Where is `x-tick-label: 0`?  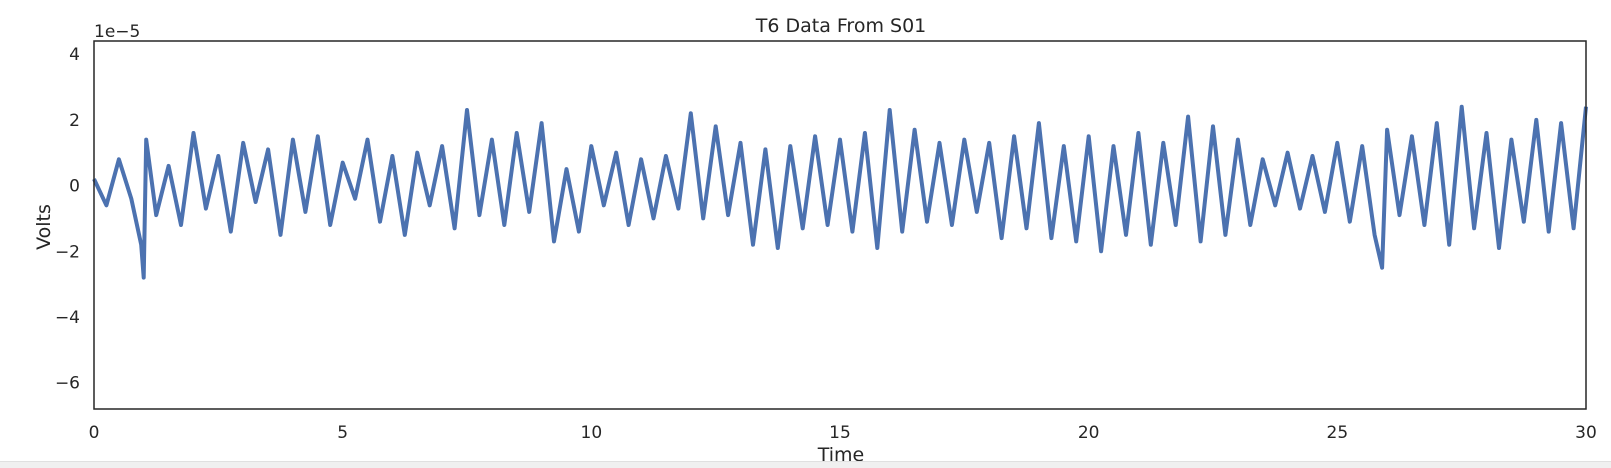 x-tick-label: 0 is located at coordinates (94, 433).